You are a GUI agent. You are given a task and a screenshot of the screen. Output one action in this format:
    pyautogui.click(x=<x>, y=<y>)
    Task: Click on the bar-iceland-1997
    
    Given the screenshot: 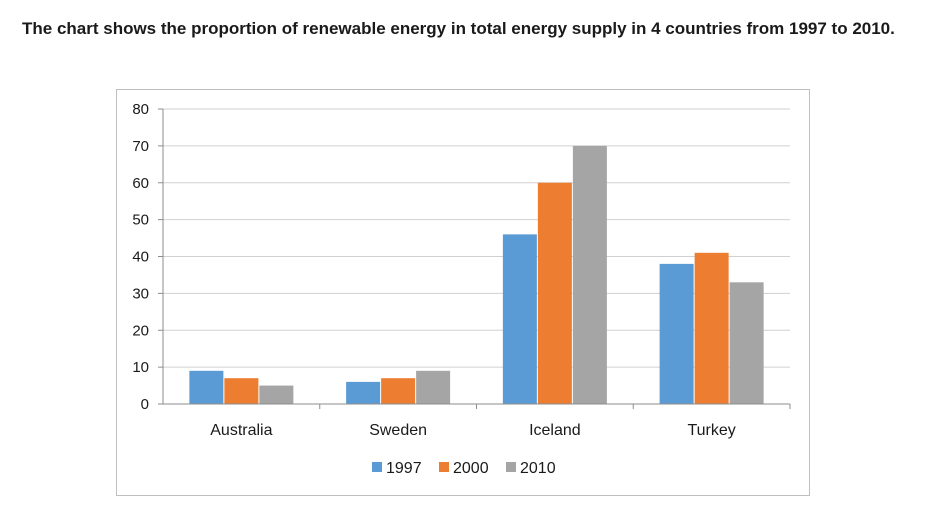 What is the action you would take?
    pyautogui.click(x=519, y=319)
    